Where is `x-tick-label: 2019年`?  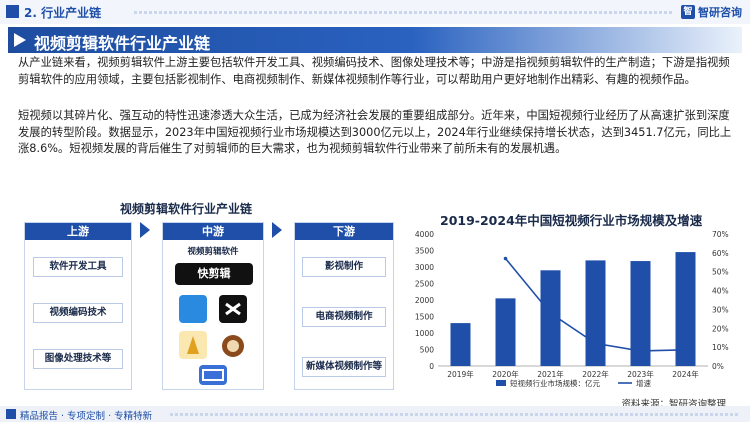
x-tick-label: 2019年 is located at coordinates (460, 374).